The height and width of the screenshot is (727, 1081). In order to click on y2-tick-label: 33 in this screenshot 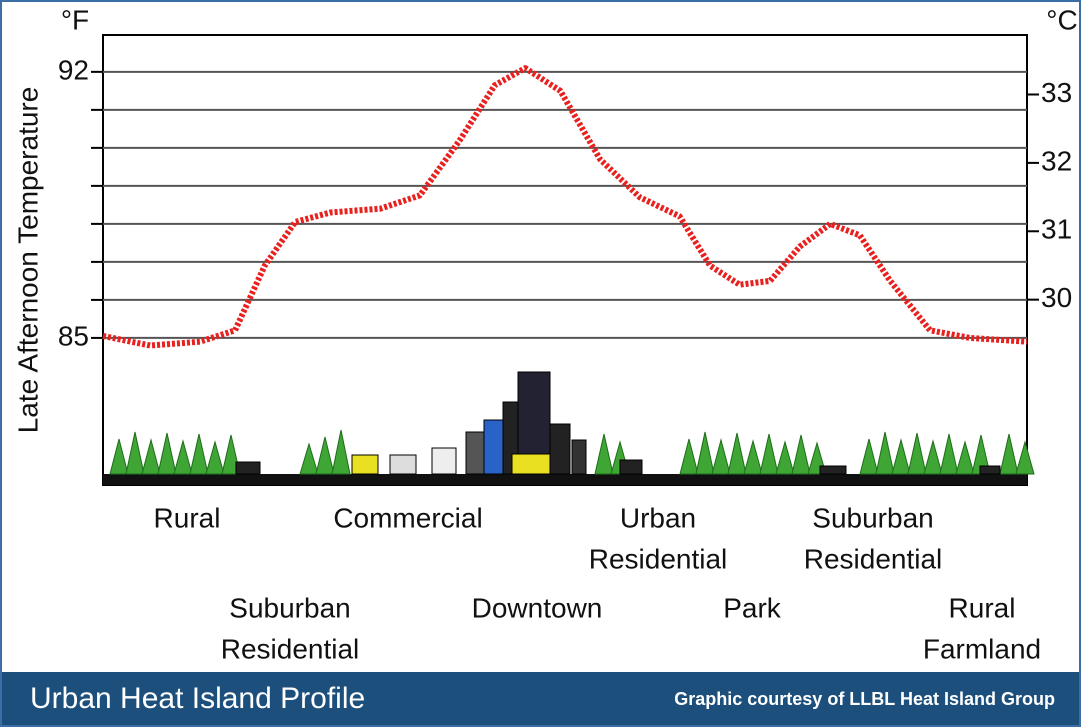, I will do `click(1056, 92)`.